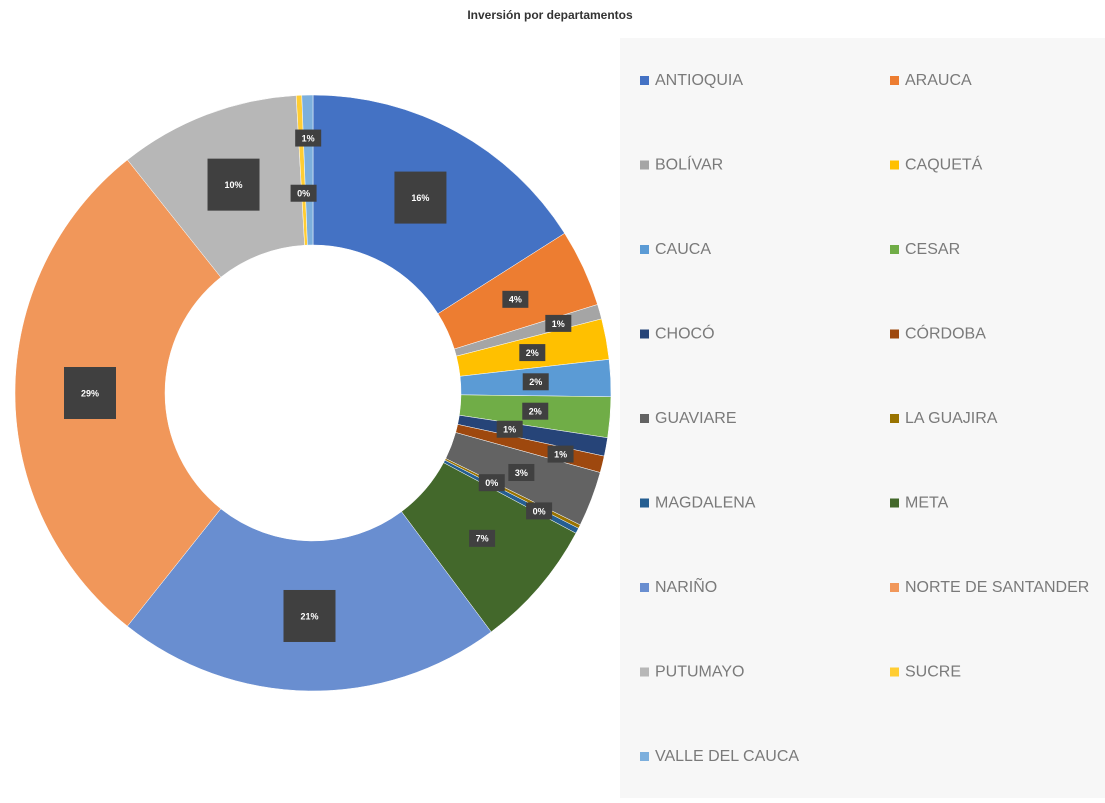 This screenshot has width=1105, height=803. Describe the element at coordinates (686, 586) in the screenshot. I see `legend-label: NARIÑO` at that location.